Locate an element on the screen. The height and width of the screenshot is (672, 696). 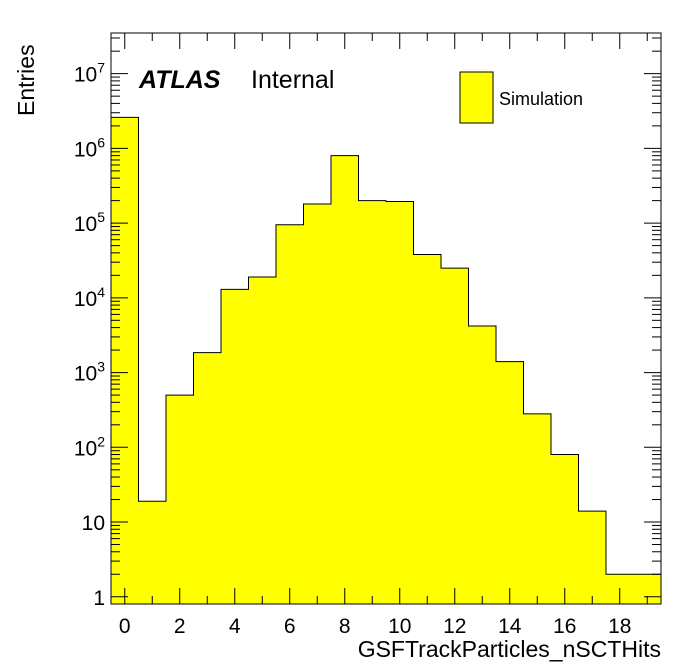
y-tick-label: 10³ is located at coordinates (89, 372).